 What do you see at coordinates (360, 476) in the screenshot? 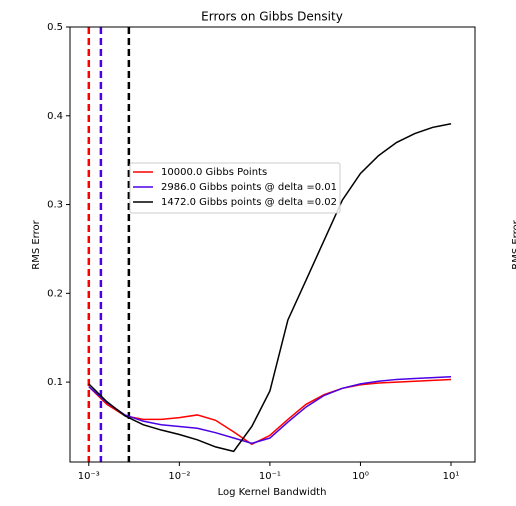
I see `x-tick-label: 10⁰` at bounding box center [360, 476].